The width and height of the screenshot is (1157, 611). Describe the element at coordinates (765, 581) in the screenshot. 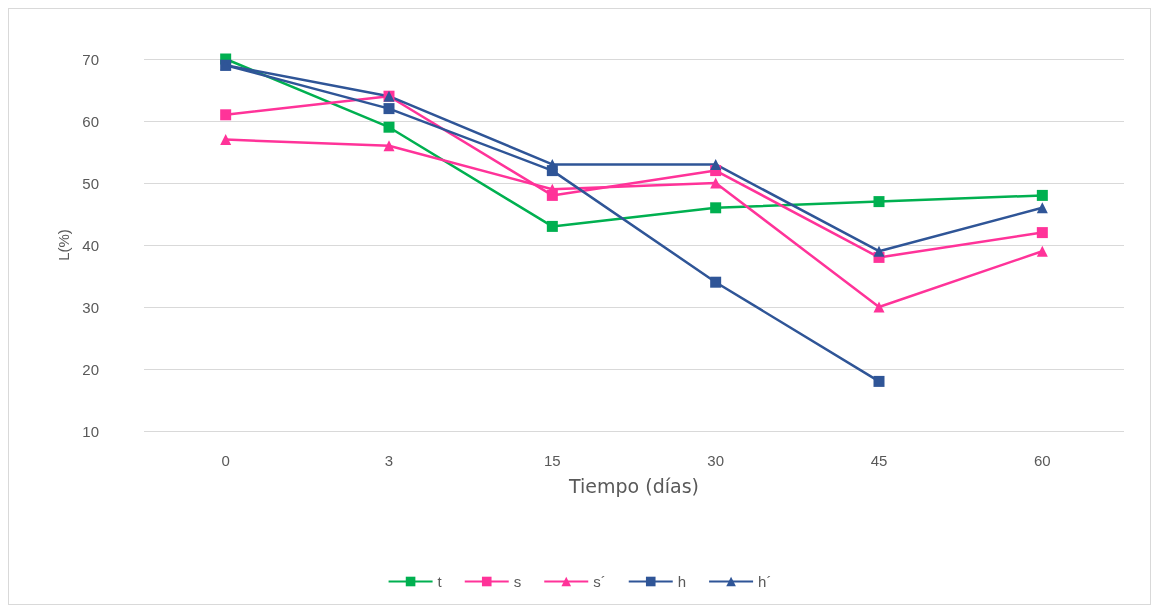

I see `legend-label: h´` at that location.